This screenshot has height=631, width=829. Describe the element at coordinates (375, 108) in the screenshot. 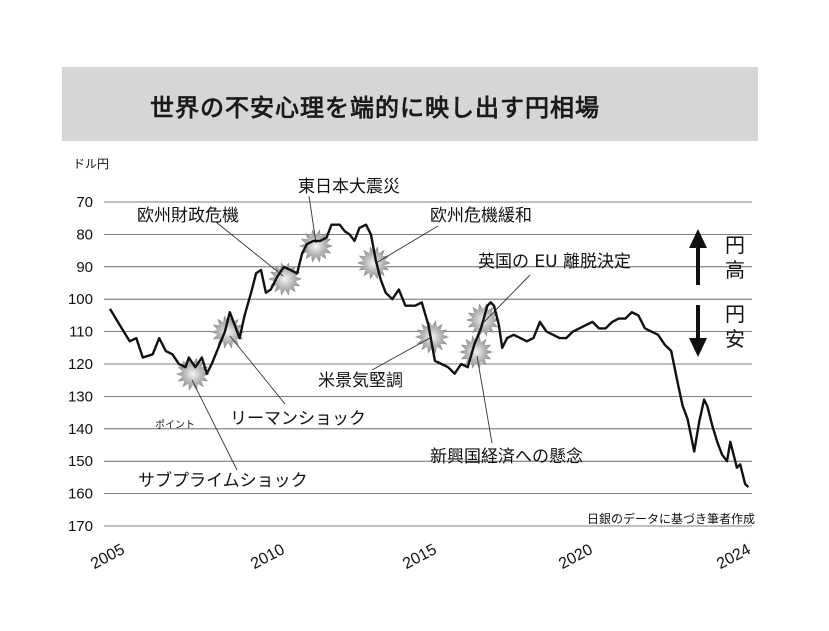

I see `chart-title: 世界の不安心理を端的に映し出す円相場` at that location.